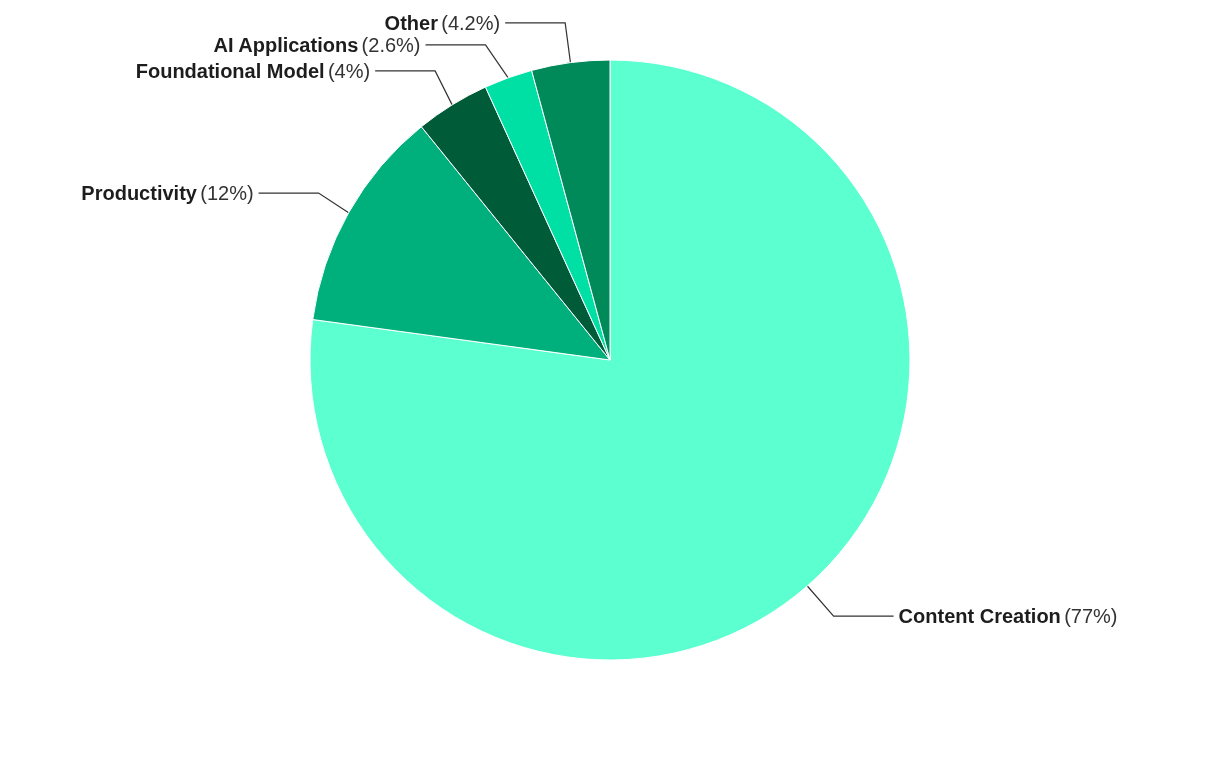  Describe the element at coordinates (471, 22) in the screenshot. I see `data-label: (4.2%)` at that location.